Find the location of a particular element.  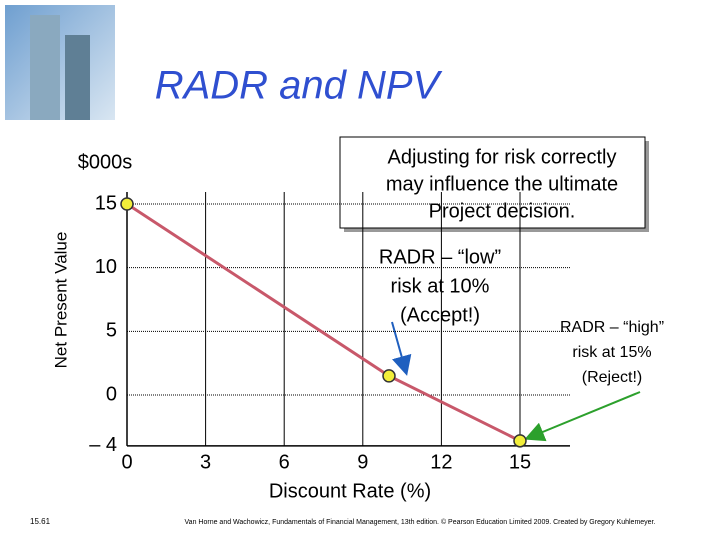

annotation: may influence the ultimate is located at coordinates (502, 184).